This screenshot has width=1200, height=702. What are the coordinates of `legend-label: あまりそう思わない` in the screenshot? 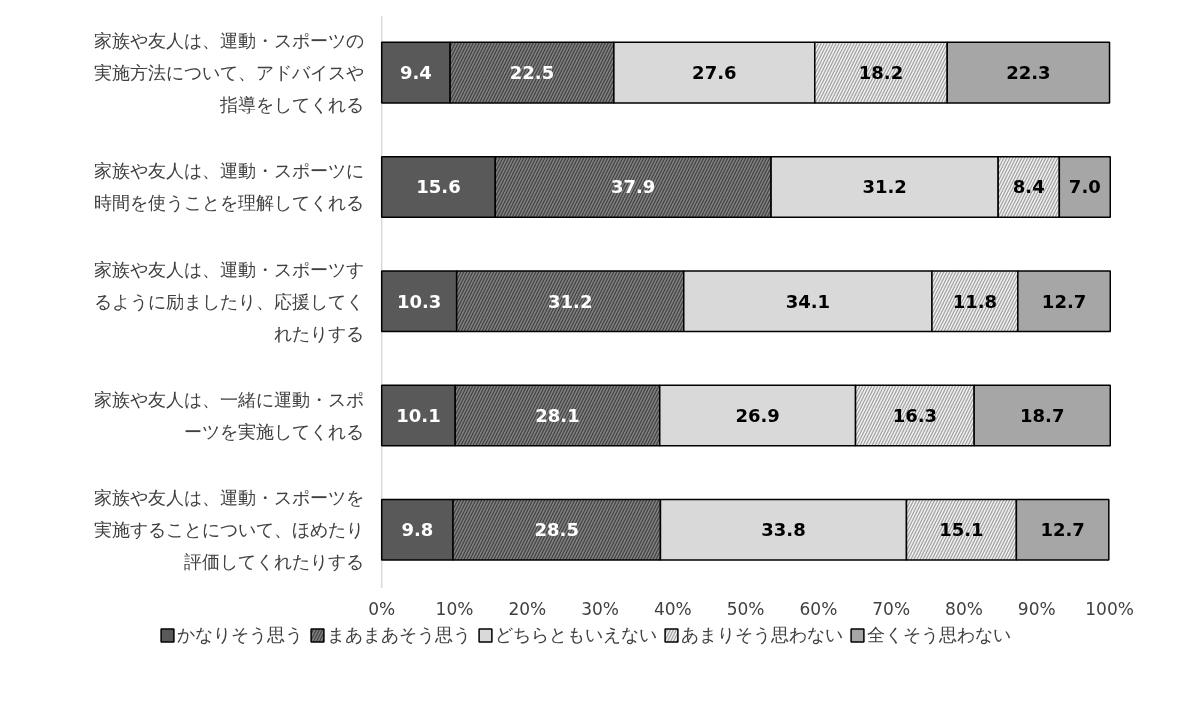 It's located at (762, 635).